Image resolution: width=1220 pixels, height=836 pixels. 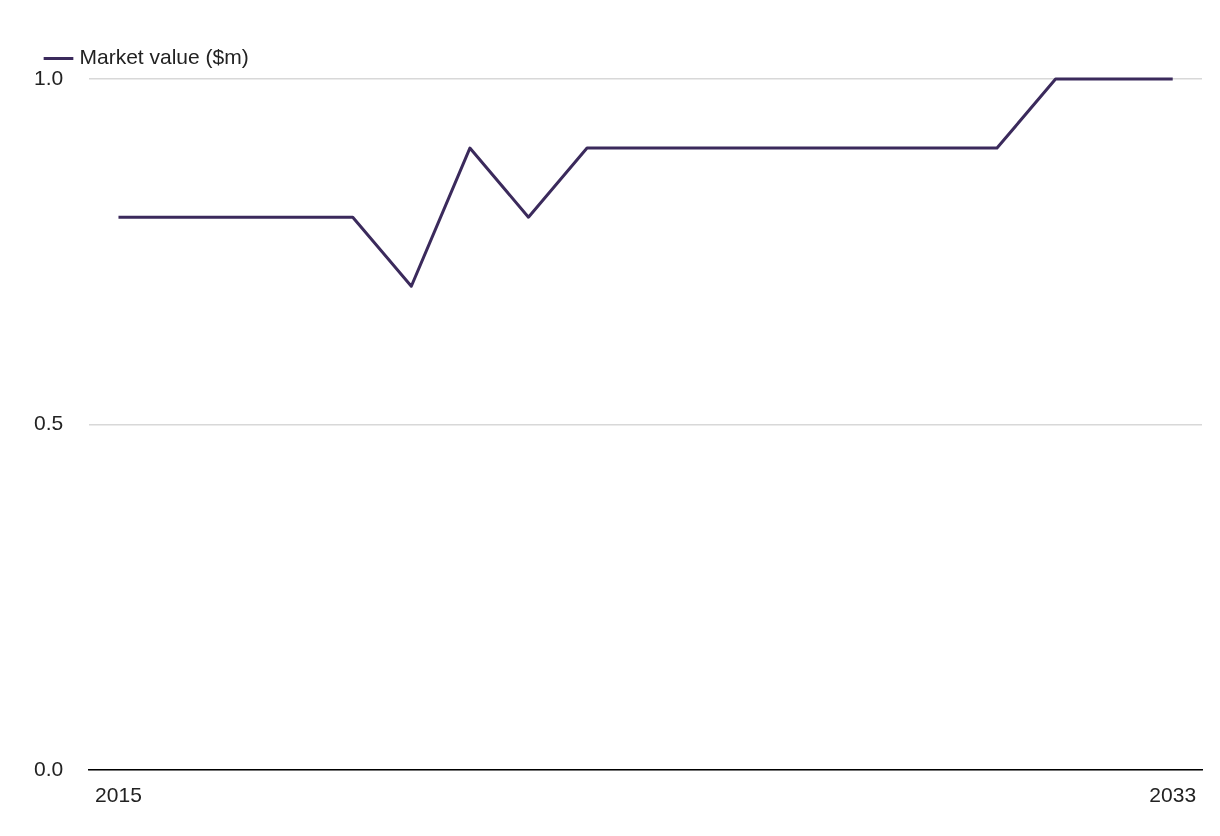 What do you see at coordinates (1173, 795) in the screenshot?
I see `x-tick-label: 2033` at bounding box center [1173, 795].